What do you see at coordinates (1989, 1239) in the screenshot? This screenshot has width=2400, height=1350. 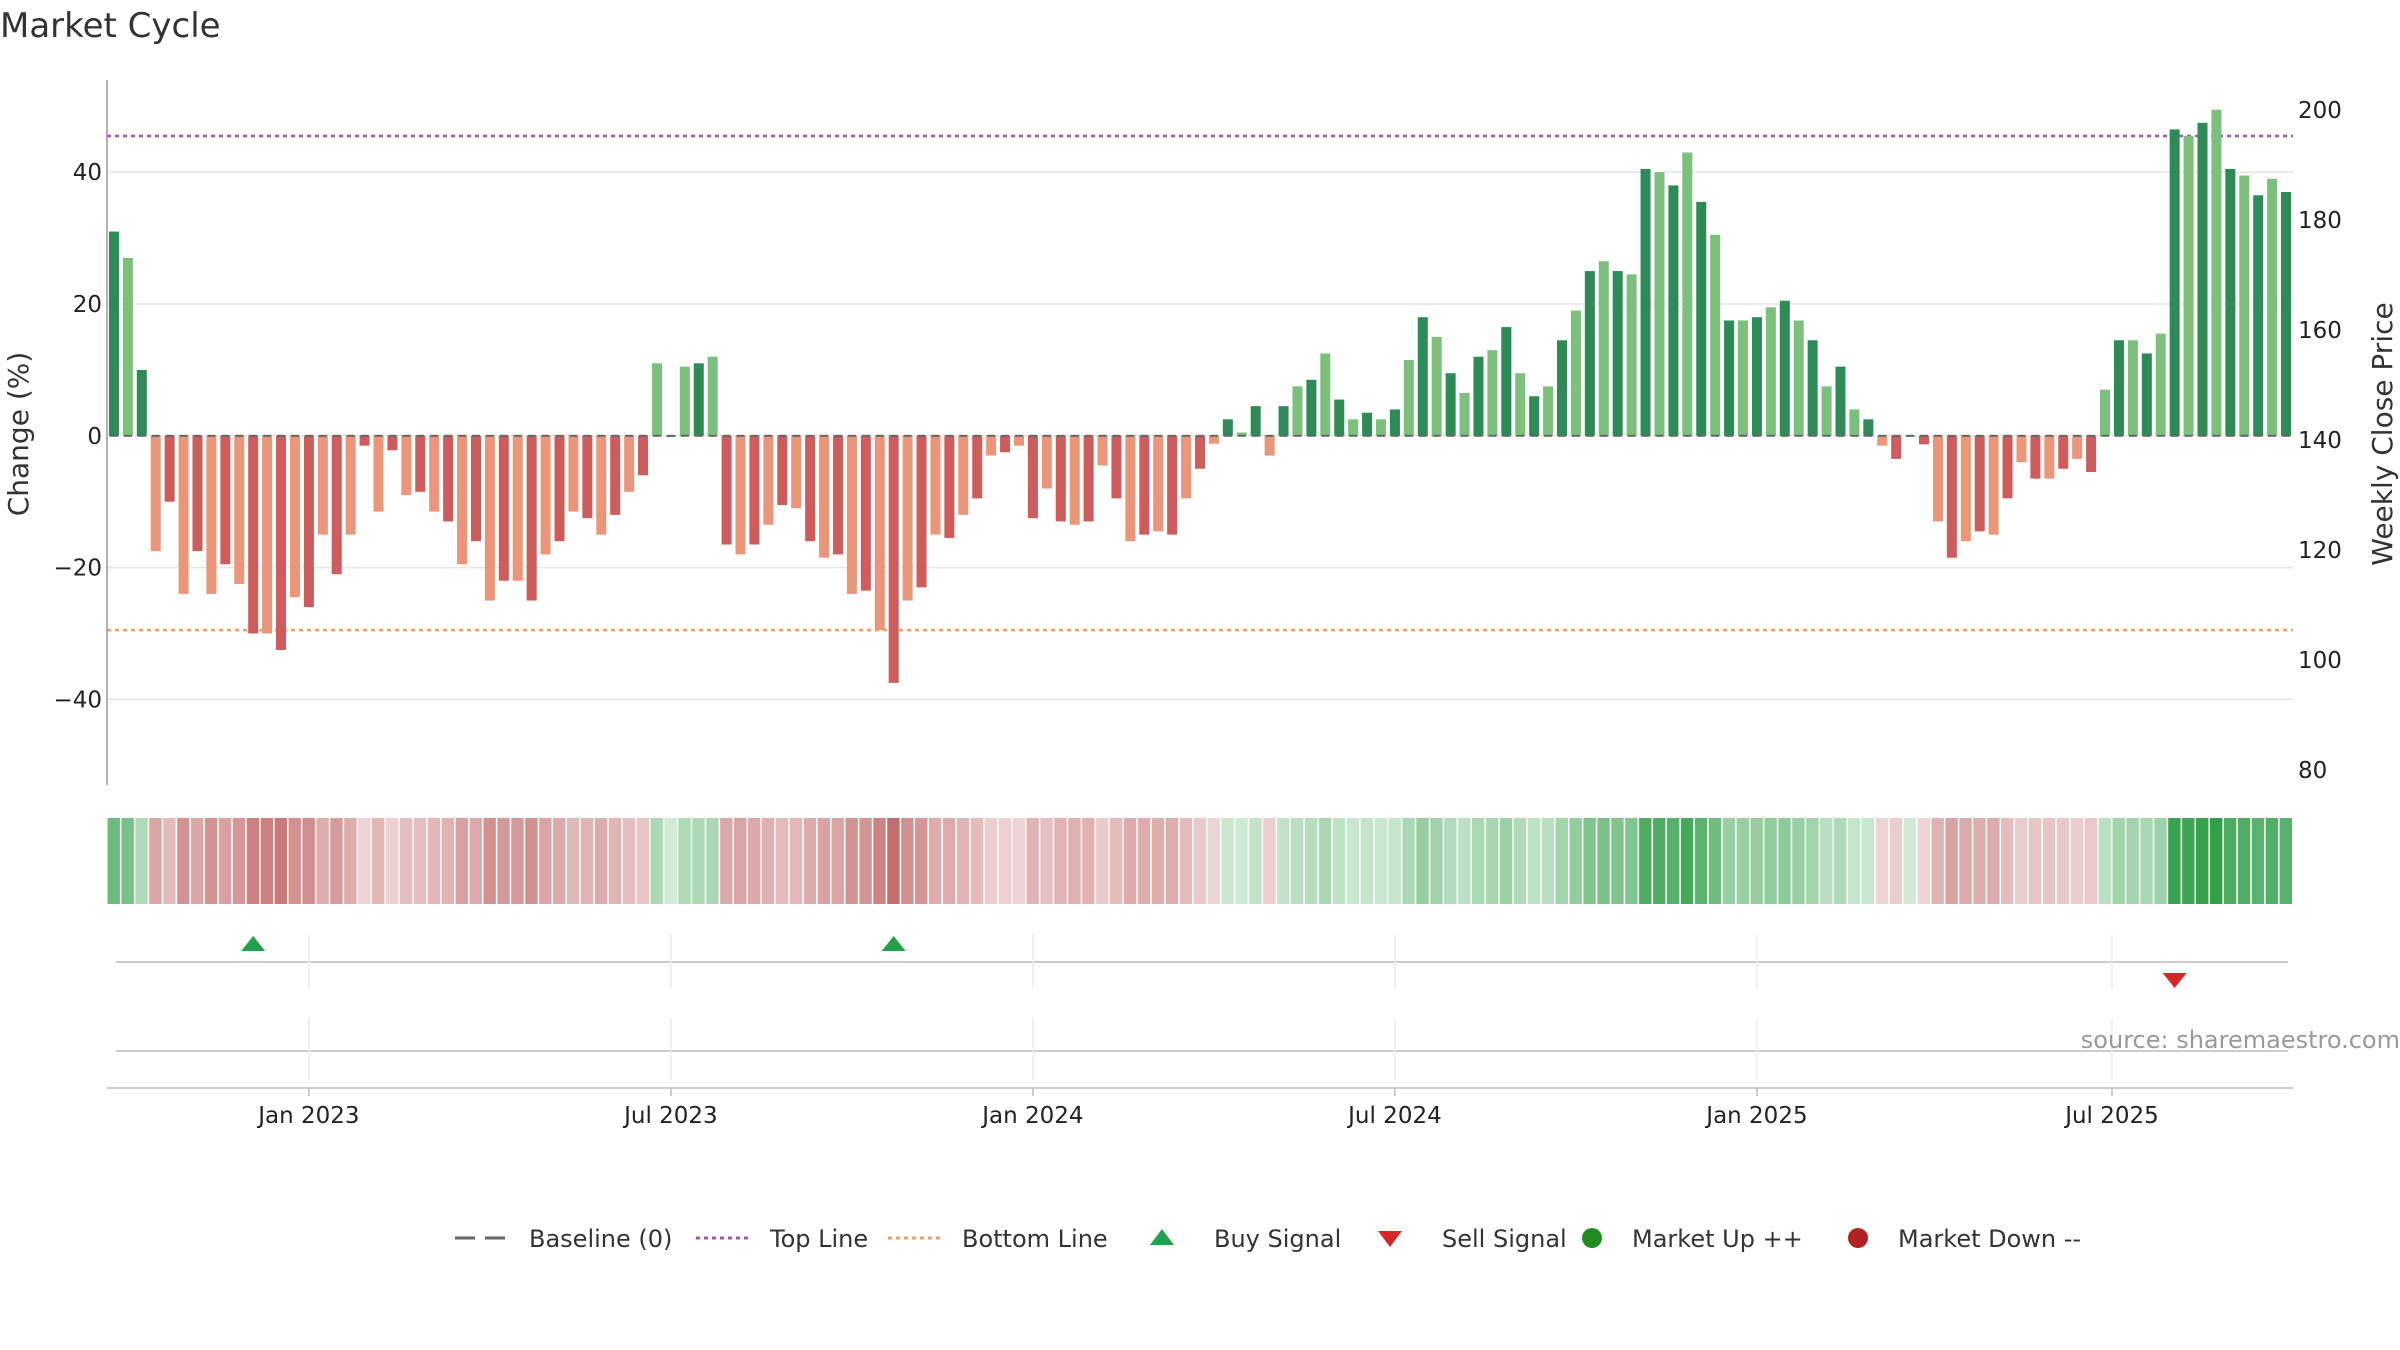 I see `legend-label: Market Down --` at bounding box center [1989, 1239].